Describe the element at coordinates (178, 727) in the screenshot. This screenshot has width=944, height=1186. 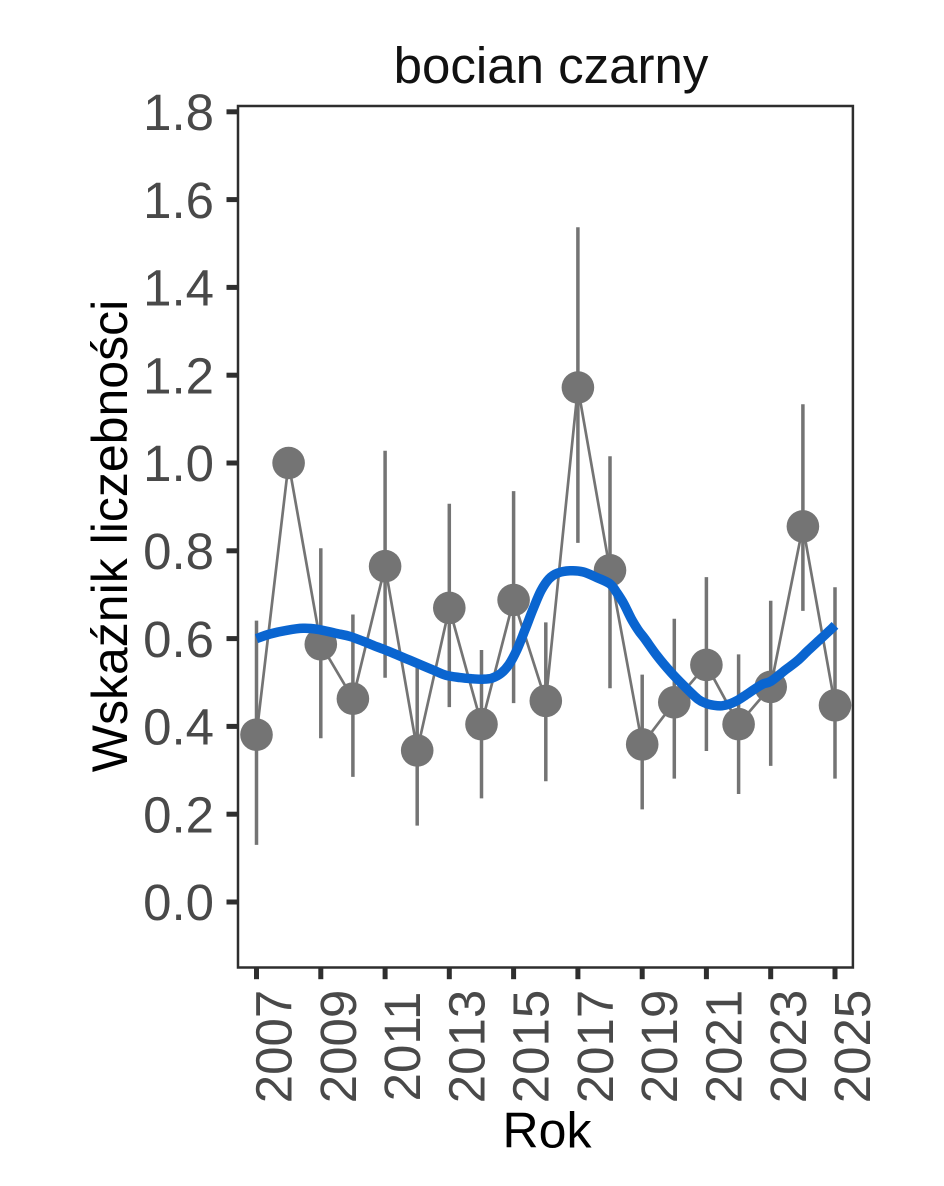
I see `svg-text: 0.4` at that location.